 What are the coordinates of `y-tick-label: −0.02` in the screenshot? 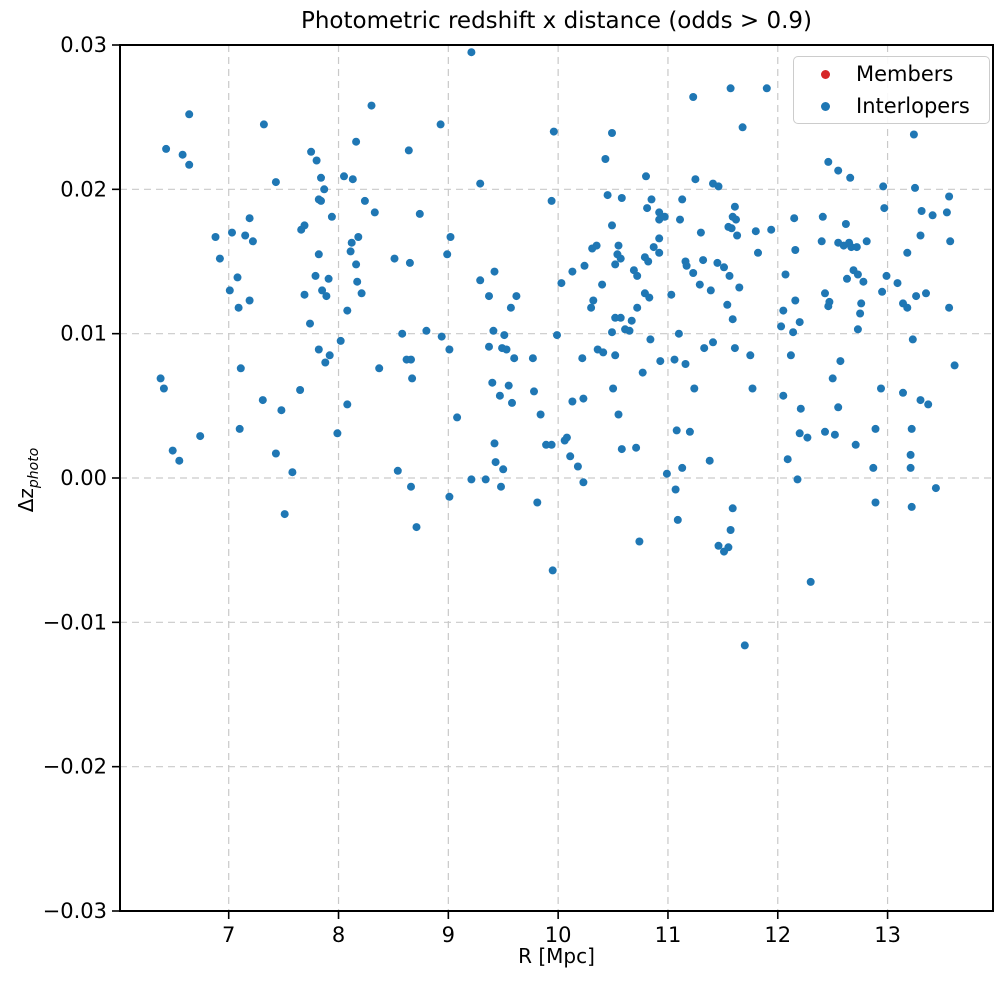 It's located at (75, 767).